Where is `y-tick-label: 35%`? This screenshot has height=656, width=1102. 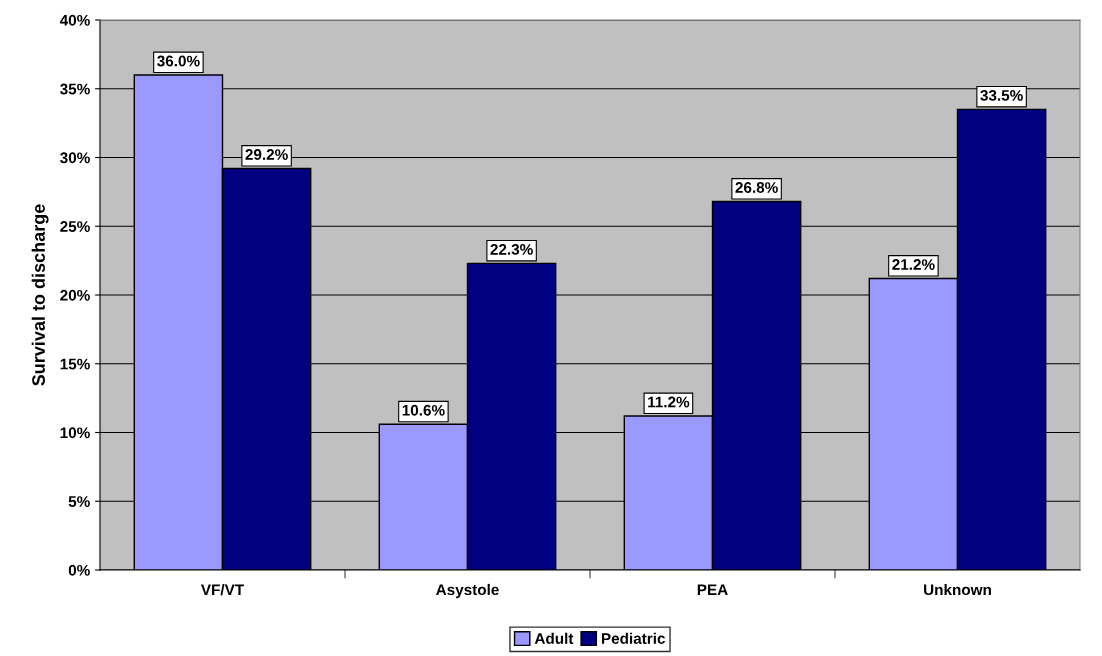 y-tick-label: 35% is located at coordinates (75, 89).